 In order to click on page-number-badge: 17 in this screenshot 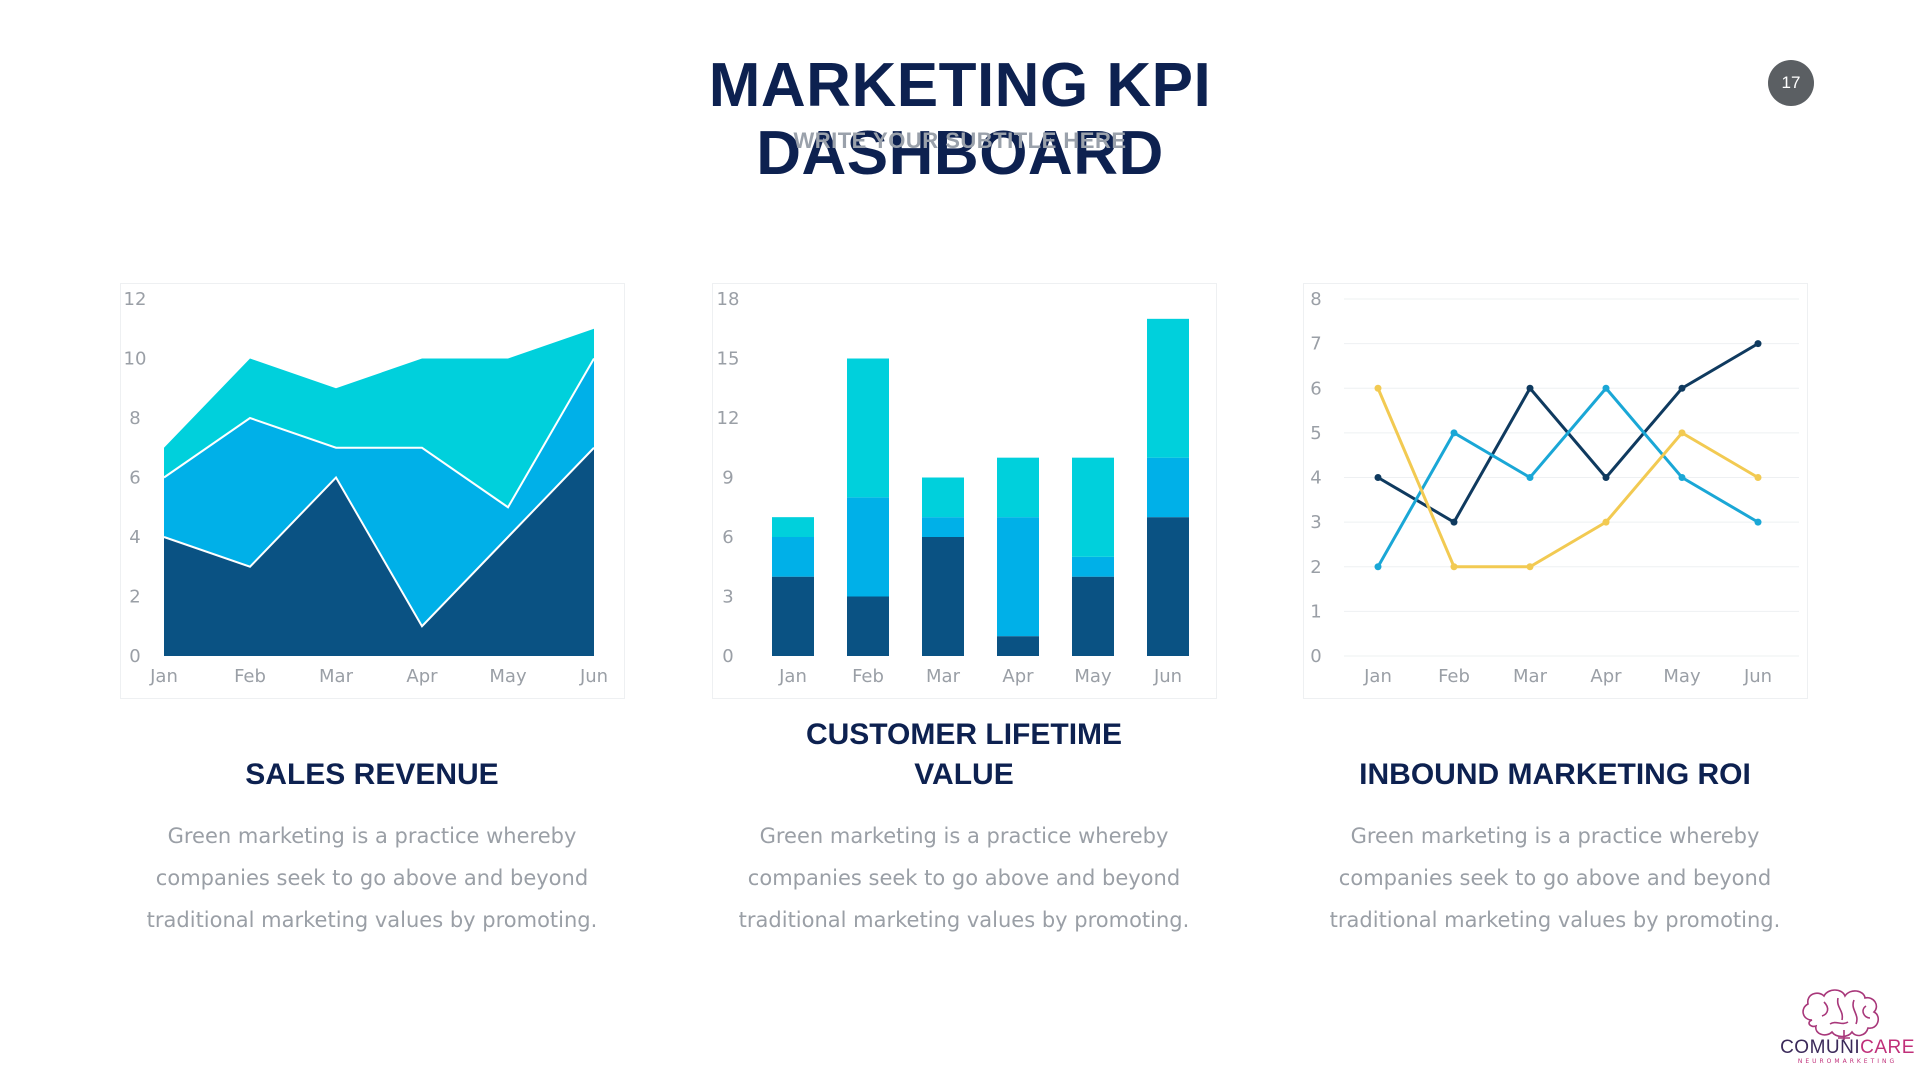, I will do `click(1791, 83)`.